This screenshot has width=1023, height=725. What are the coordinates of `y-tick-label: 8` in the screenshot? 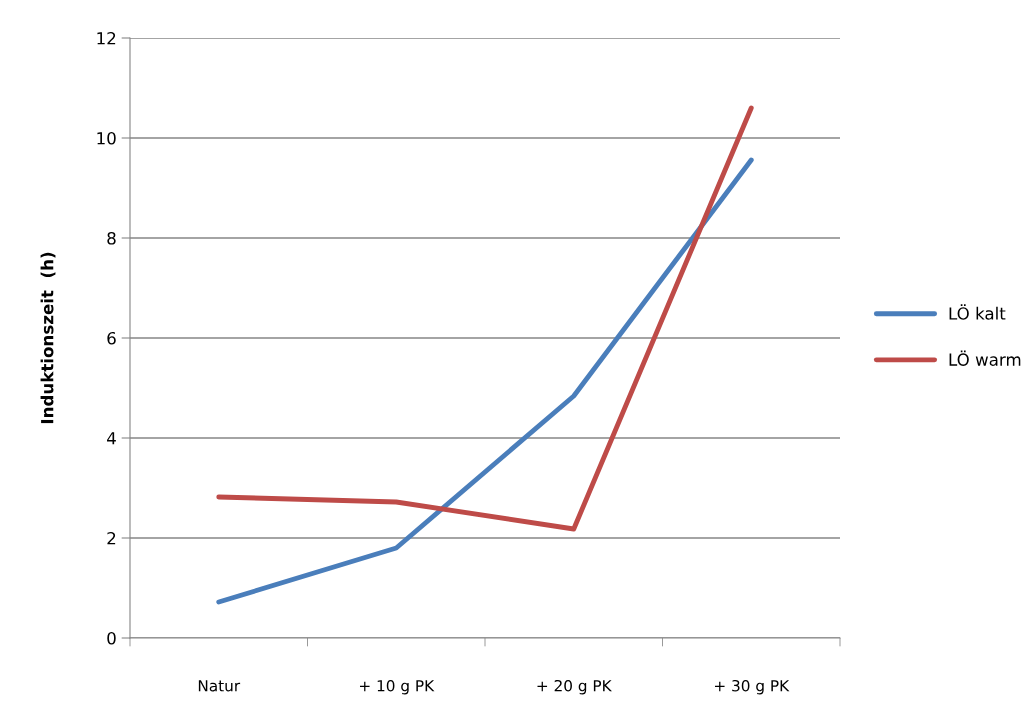 It's located at (111, 238).